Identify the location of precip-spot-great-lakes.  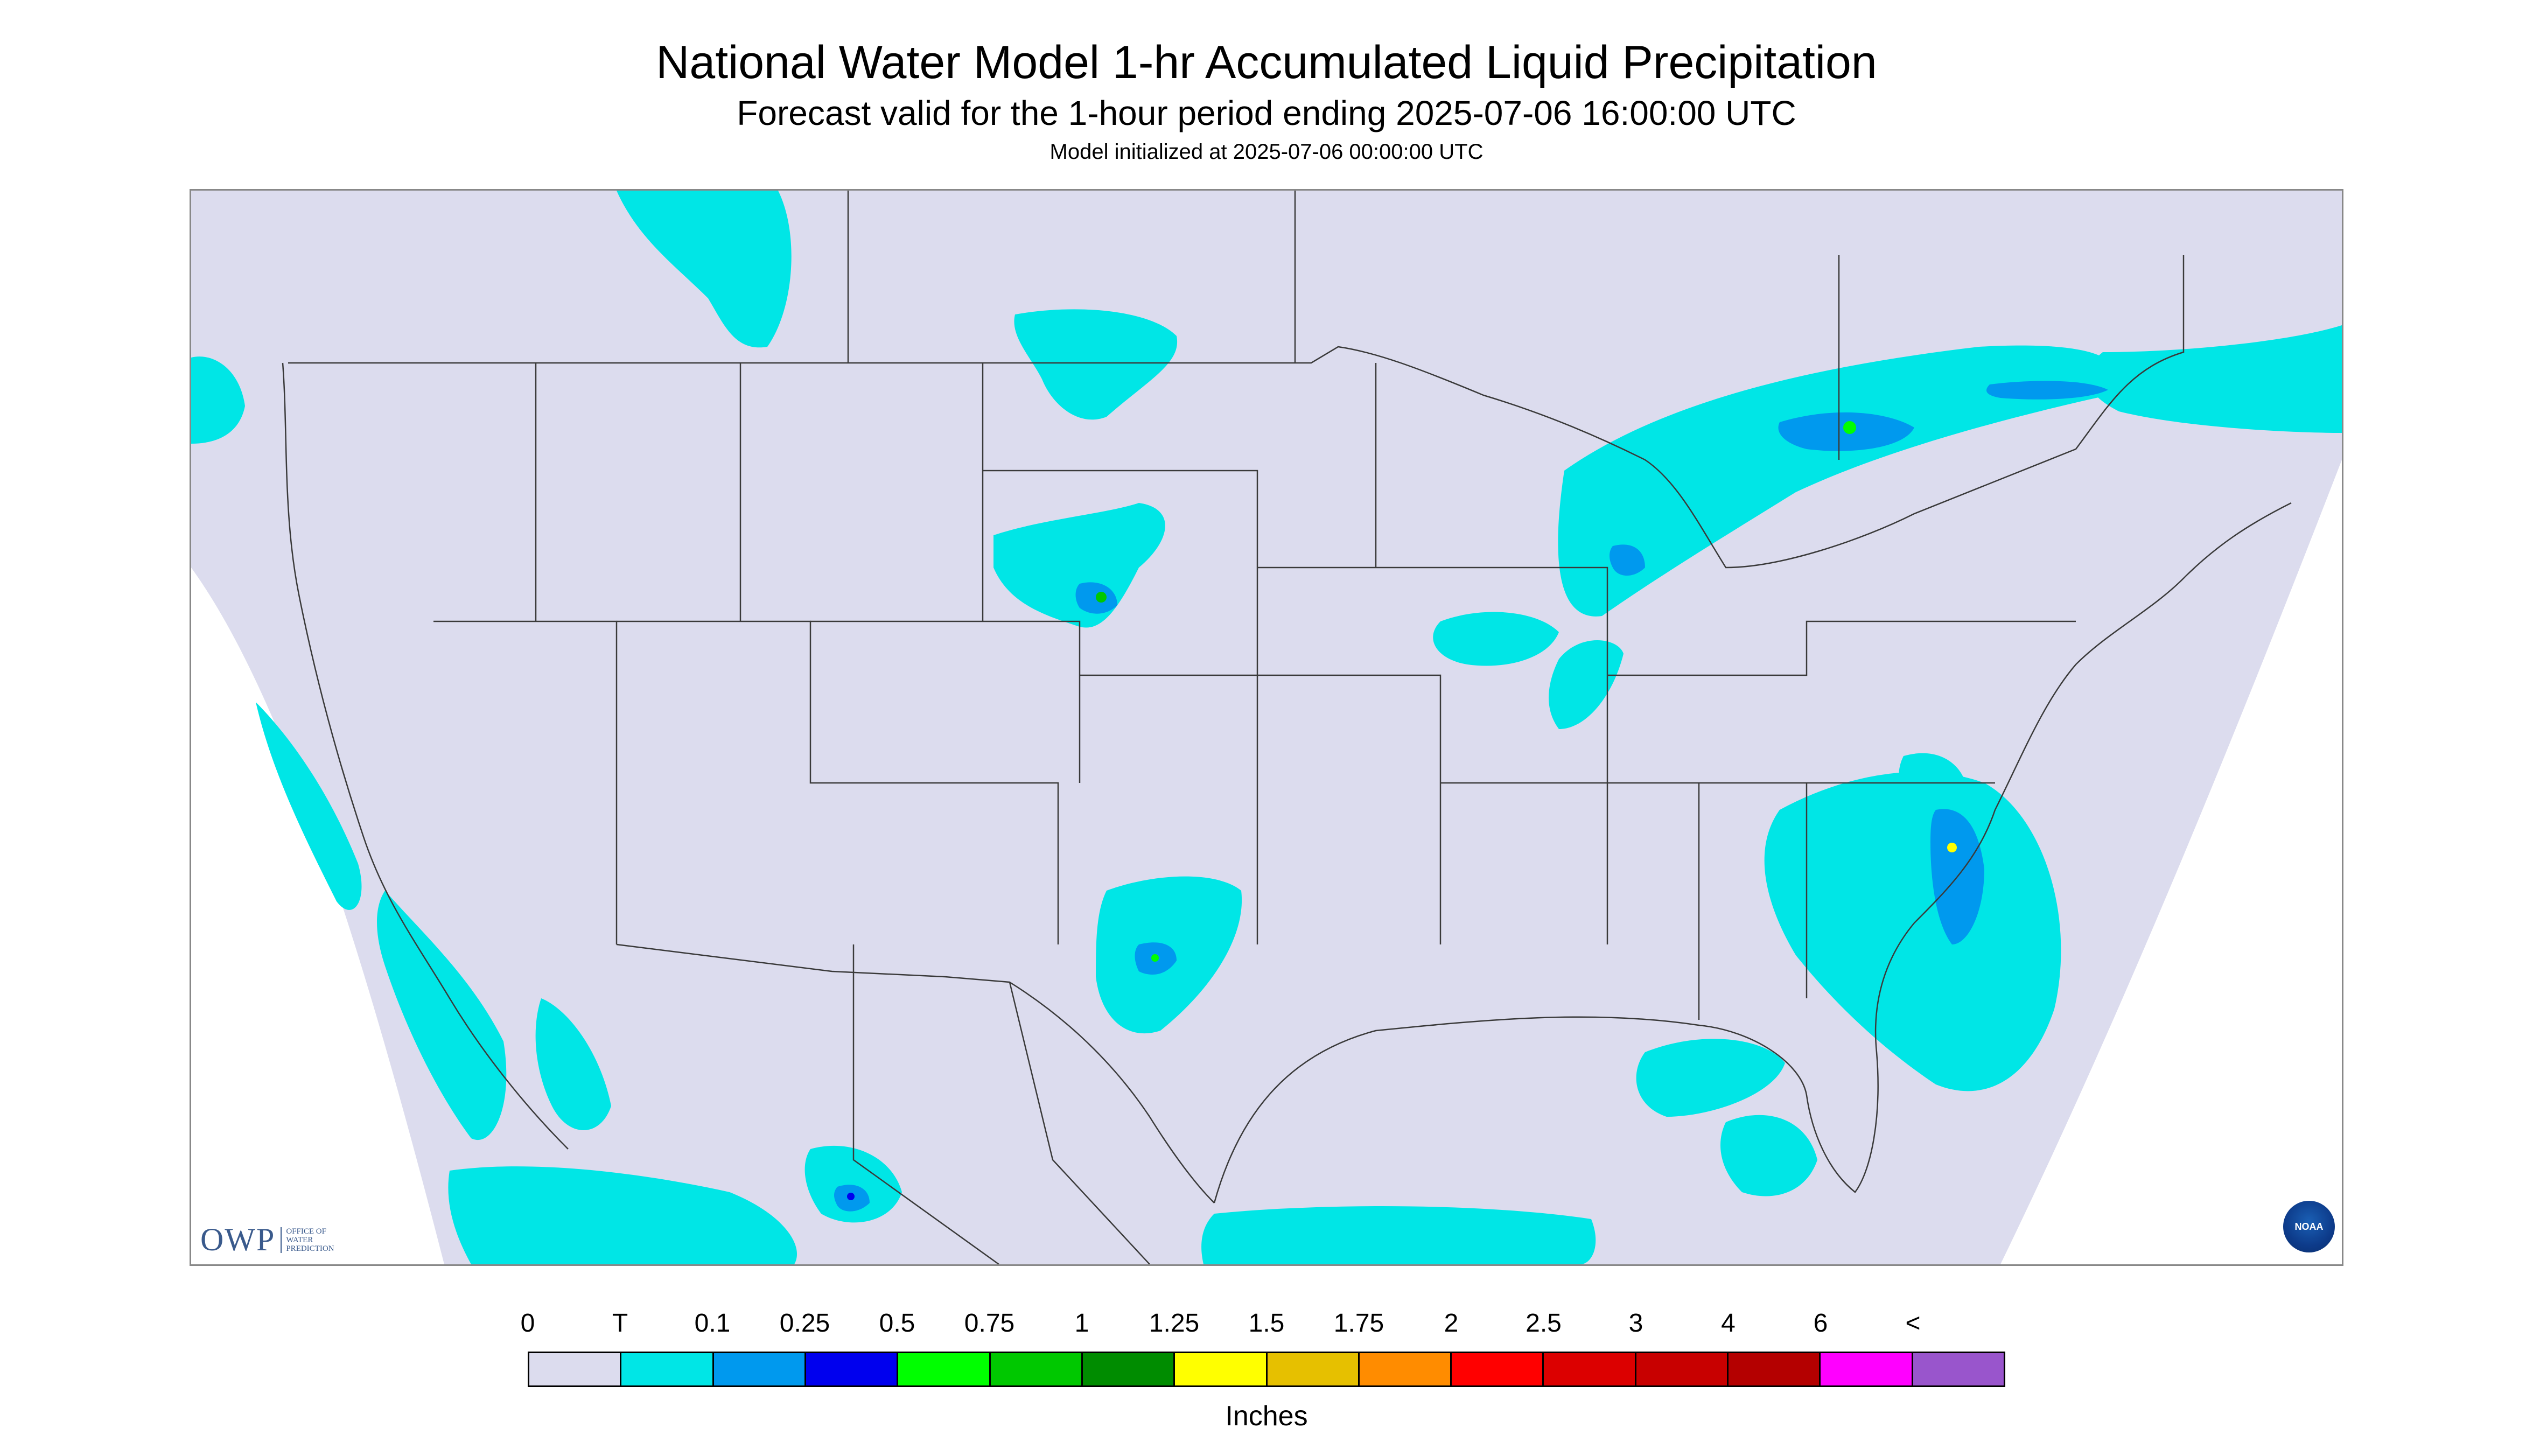
(1849, 427).